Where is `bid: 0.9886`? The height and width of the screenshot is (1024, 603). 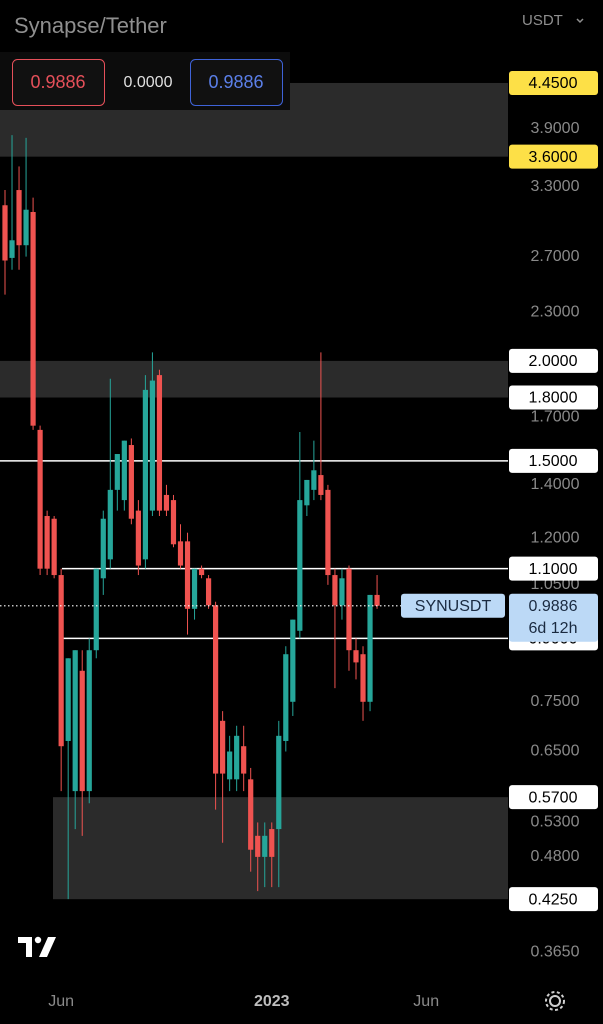
bid: 0.9886 is located at coordinates (57, 82).